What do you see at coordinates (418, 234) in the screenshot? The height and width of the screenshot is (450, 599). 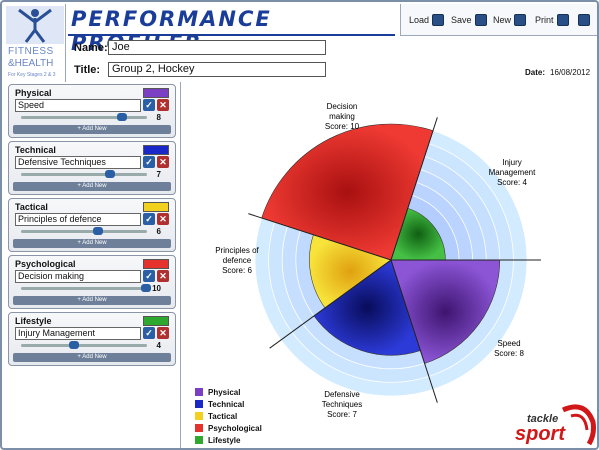 I see `sector-lifestyle` at bounding box center [418, 234].